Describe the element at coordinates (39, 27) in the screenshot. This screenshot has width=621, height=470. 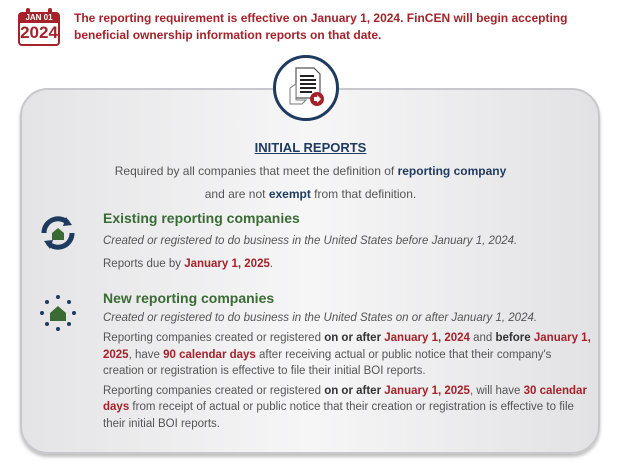
I see `calendar-icon: JAN 01 2024` at that location.